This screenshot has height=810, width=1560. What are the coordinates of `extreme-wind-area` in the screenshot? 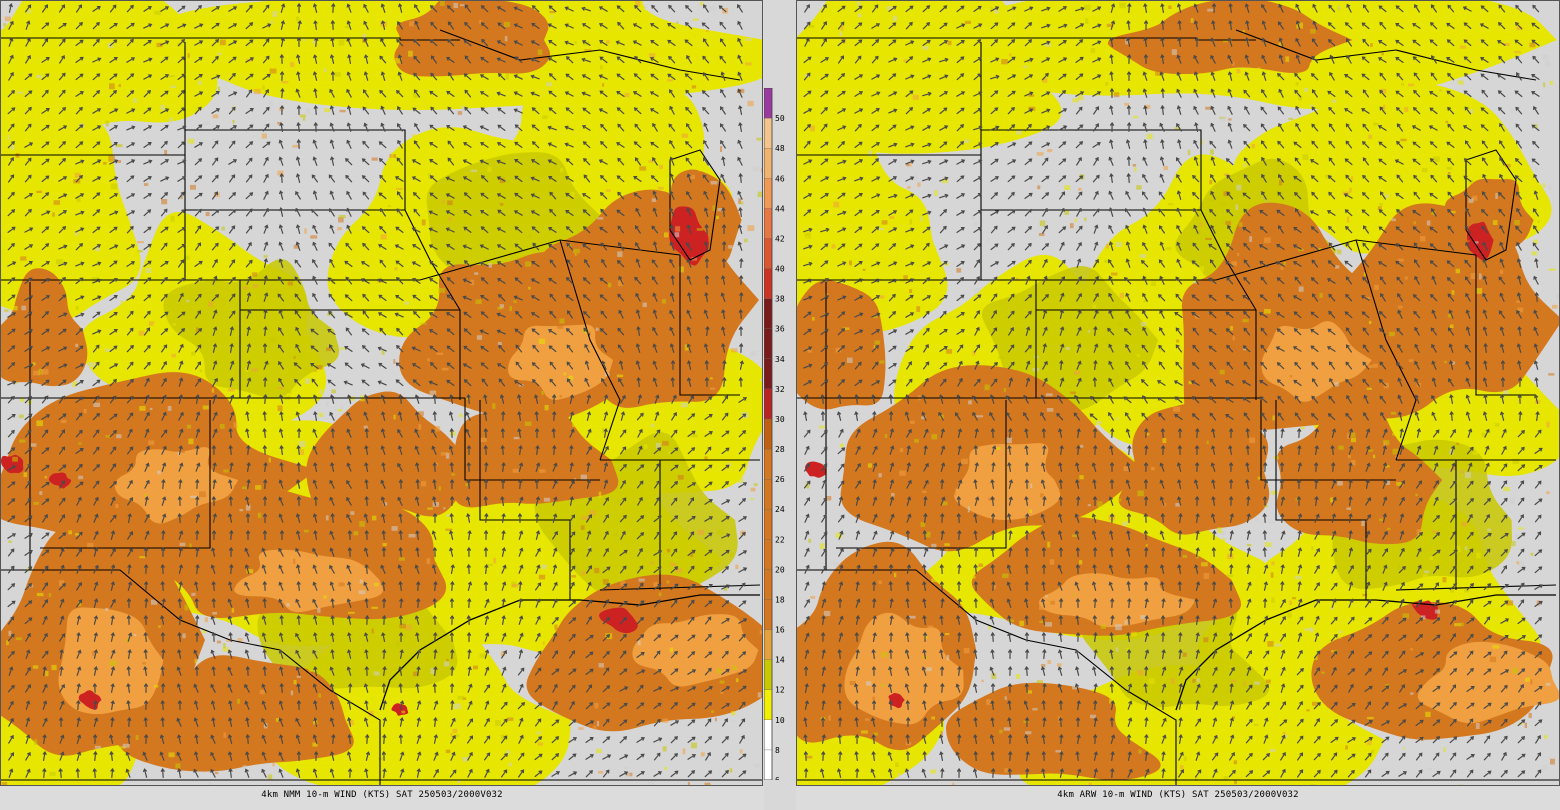 It's located at (618, 620).